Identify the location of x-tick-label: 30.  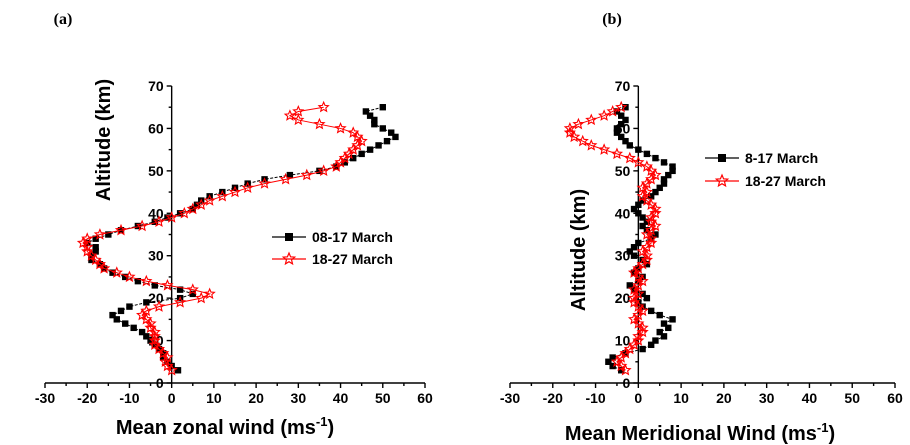
(767, 398).